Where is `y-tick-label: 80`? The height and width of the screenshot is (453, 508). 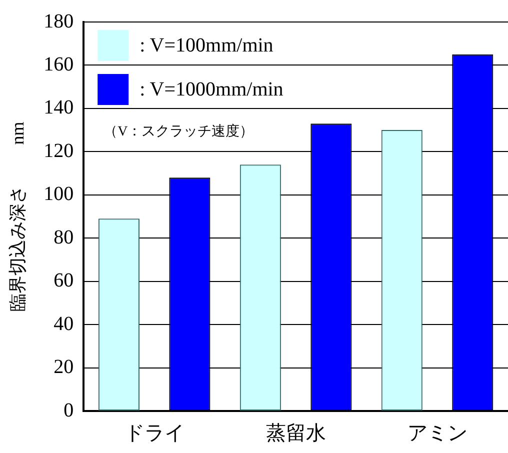 y-tick-label: 80 is located at coordinates (64, 237).